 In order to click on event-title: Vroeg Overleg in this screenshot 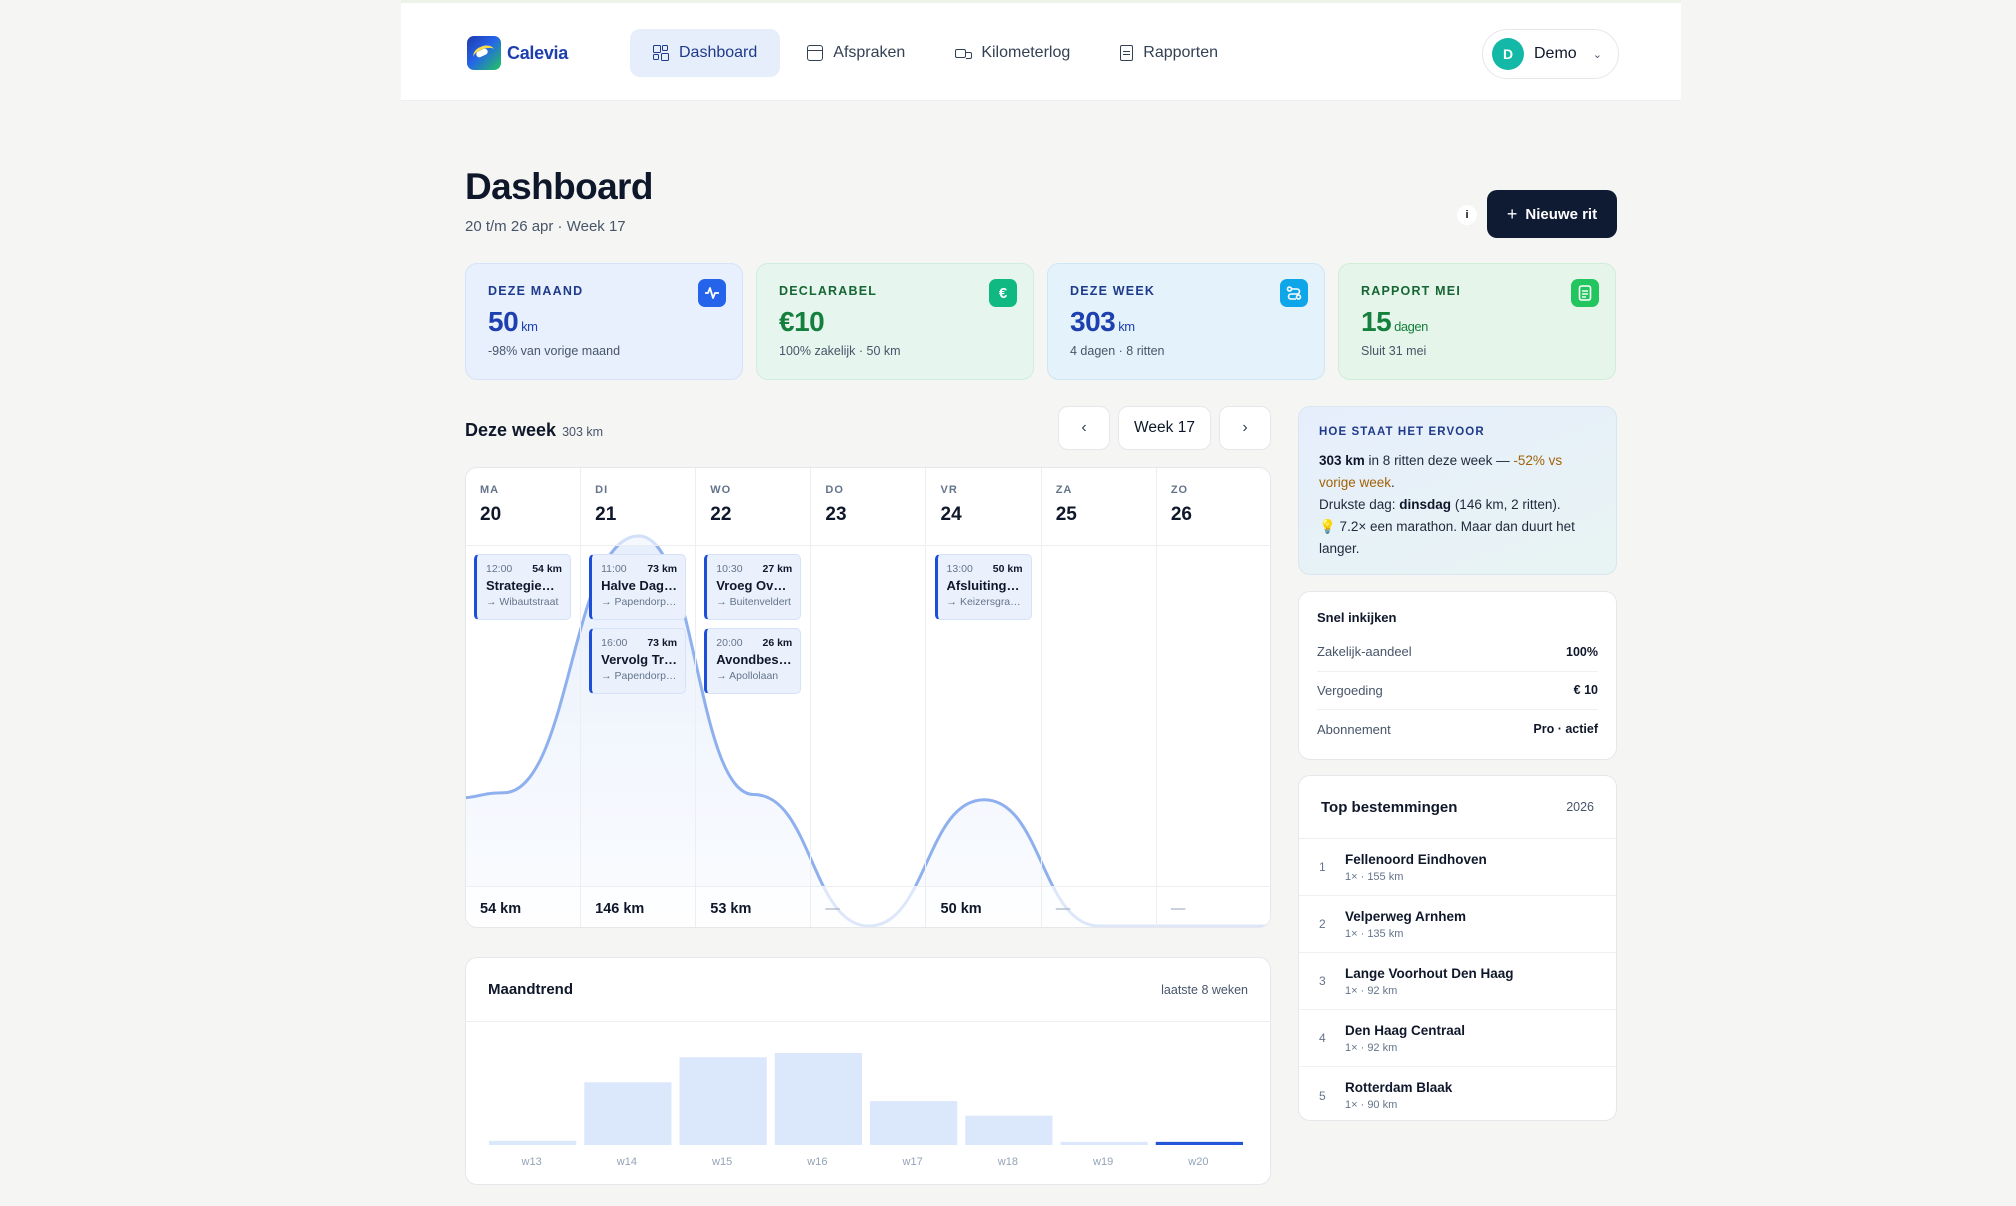, I will do `click(754, 585)`.